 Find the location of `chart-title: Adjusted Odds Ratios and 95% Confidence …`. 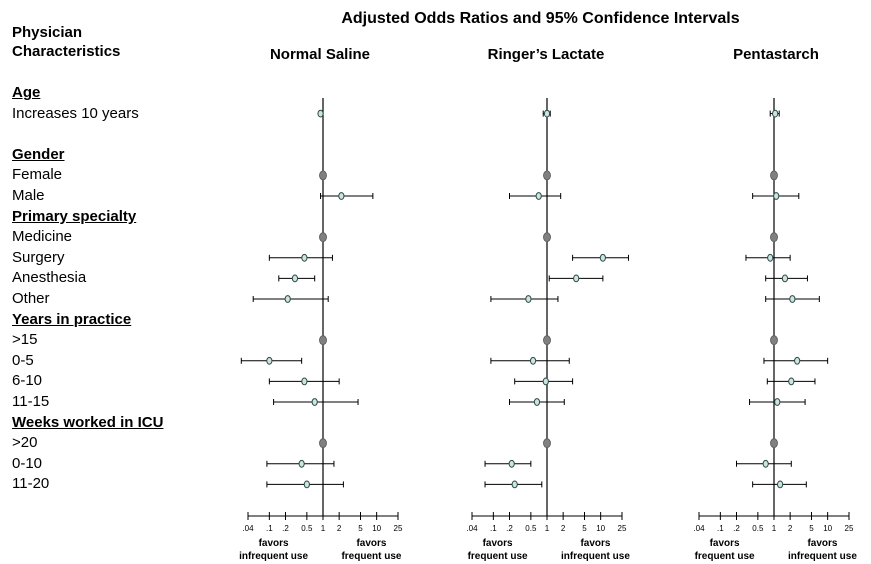

chart-title: Adjusted Odds Ratios and 95% Confidence … is located at coordinates (540, 18).